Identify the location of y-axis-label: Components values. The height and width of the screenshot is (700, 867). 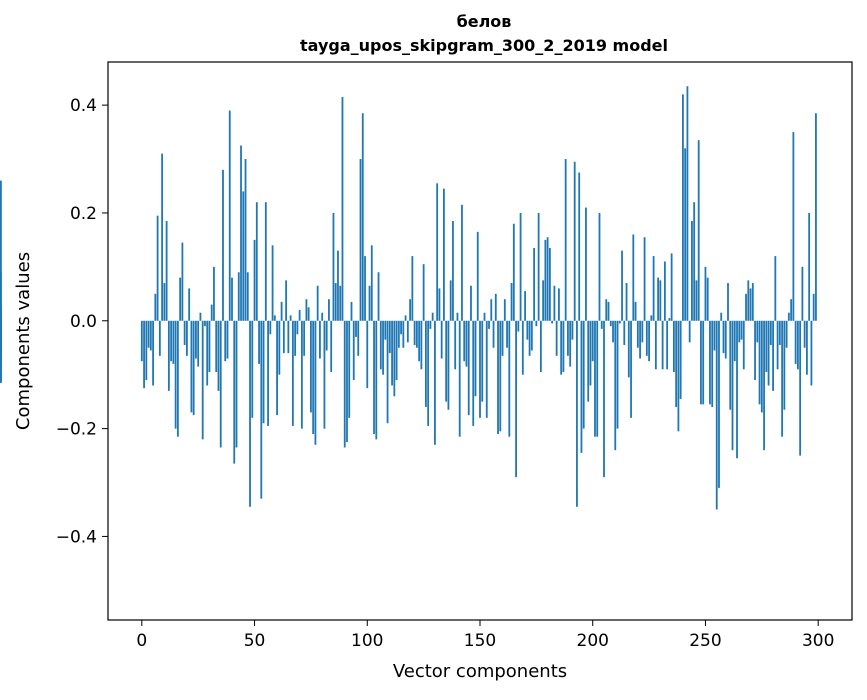
(23, 341).